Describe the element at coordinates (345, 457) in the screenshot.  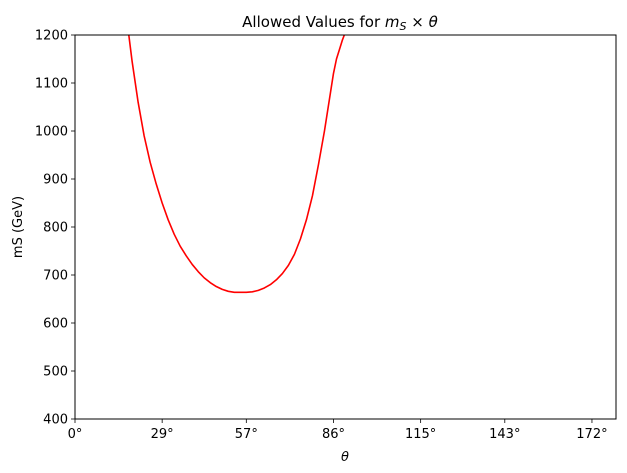
I see `x-axis-label: θ` at that location.